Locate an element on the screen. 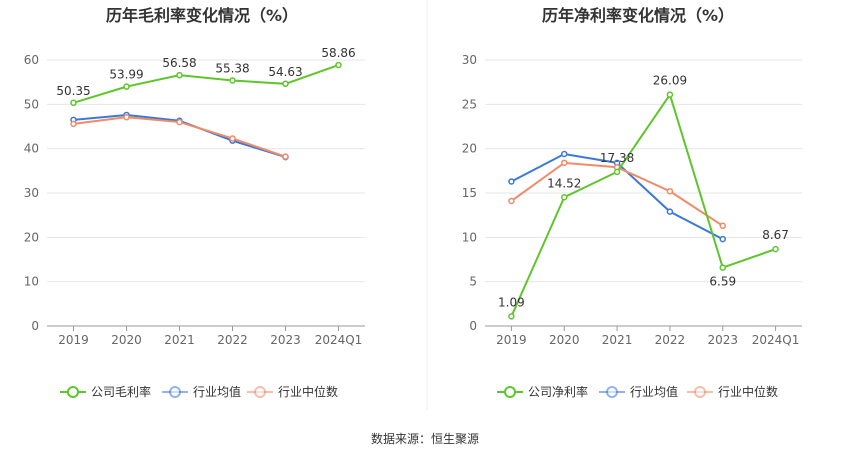  y-tick-label: 50 is located at coordinates (31, 104).